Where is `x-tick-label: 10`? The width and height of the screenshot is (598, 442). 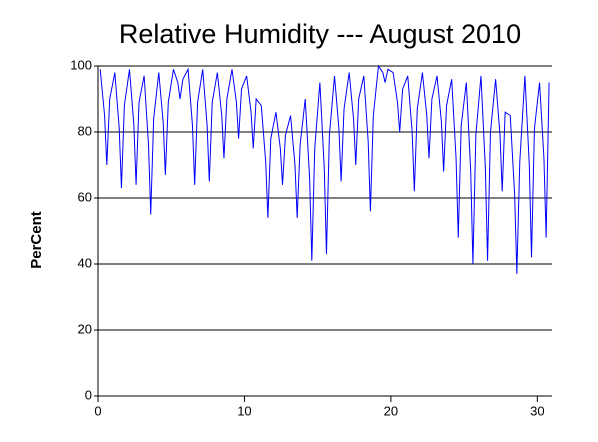
x-tick-label: 10 is located at coordinates (244, 410).